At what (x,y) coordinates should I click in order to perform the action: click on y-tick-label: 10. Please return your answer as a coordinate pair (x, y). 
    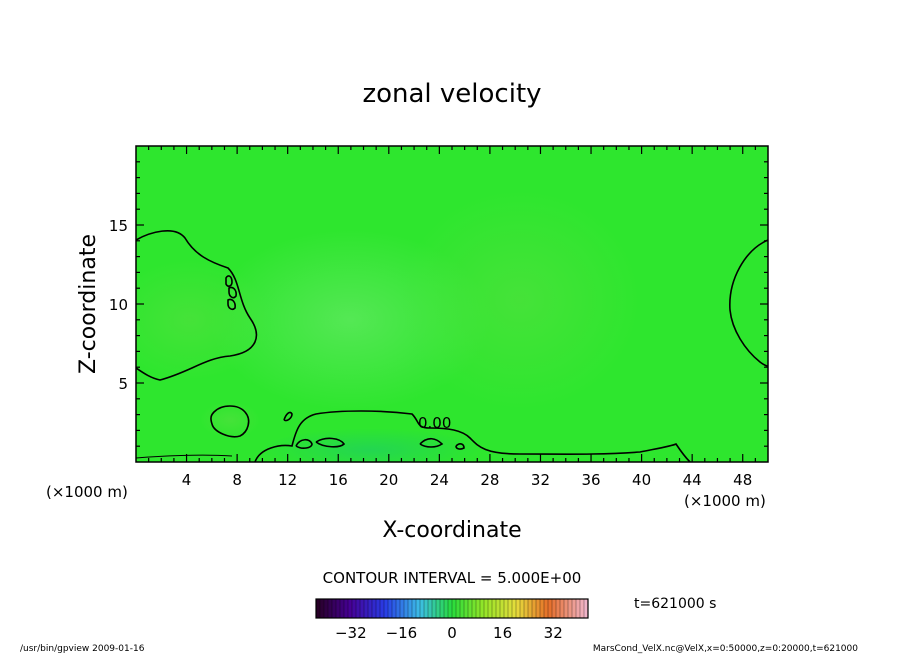
    Looking at the image, I should click on (118, 305).